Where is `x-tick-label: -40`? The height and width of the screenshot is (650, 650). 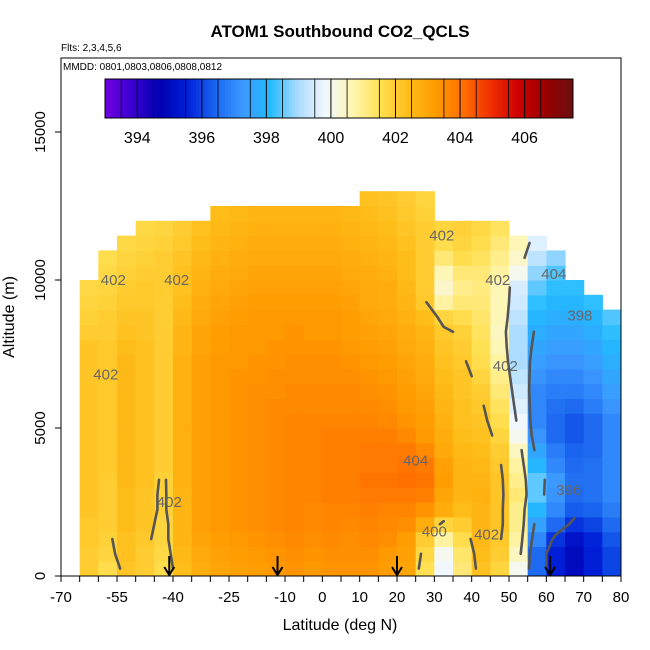
x-tick-label: -40 is located at coordinates (173, 597).